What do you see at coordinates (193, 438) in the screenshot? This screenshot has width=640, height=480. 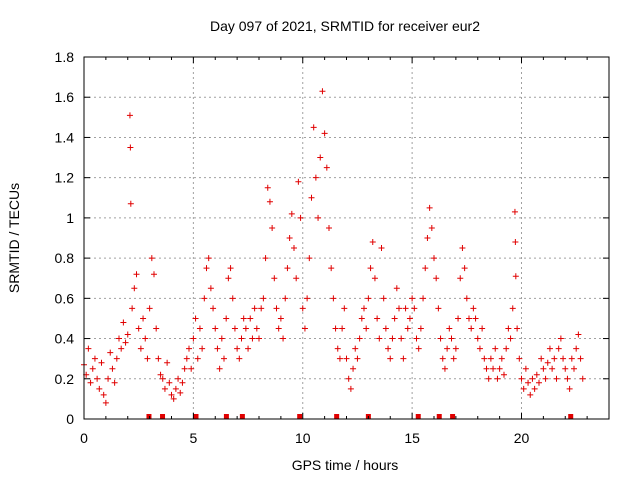 I see `x-tick-label: 5` at bounding box center [193, 438].